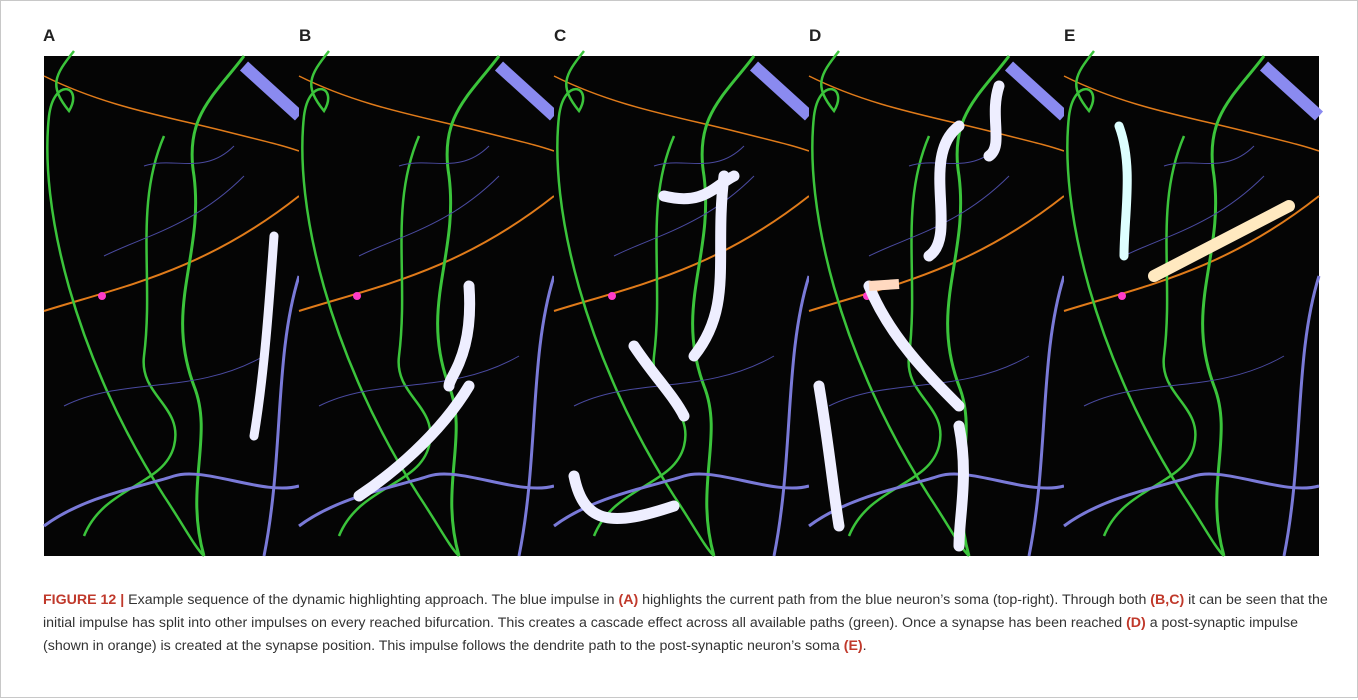 The width and height of the screenshot is (1358, 700). Describe the element at coordinates (84, 600) in the screenshot. I see `caption-bold: FIGURE 12 |` at that location.